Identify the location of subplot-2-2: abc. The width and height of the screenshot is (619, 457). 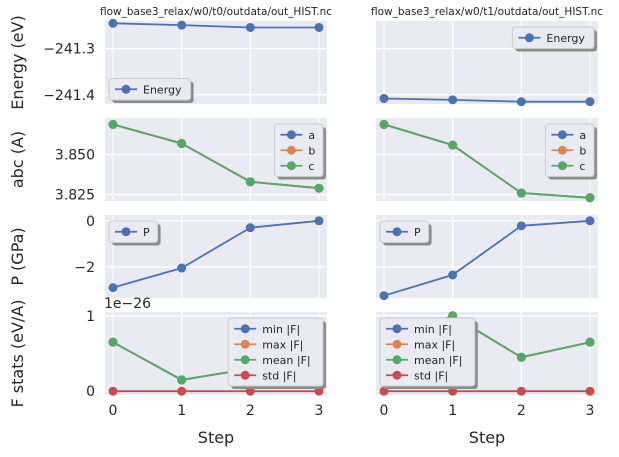
(487, 160).